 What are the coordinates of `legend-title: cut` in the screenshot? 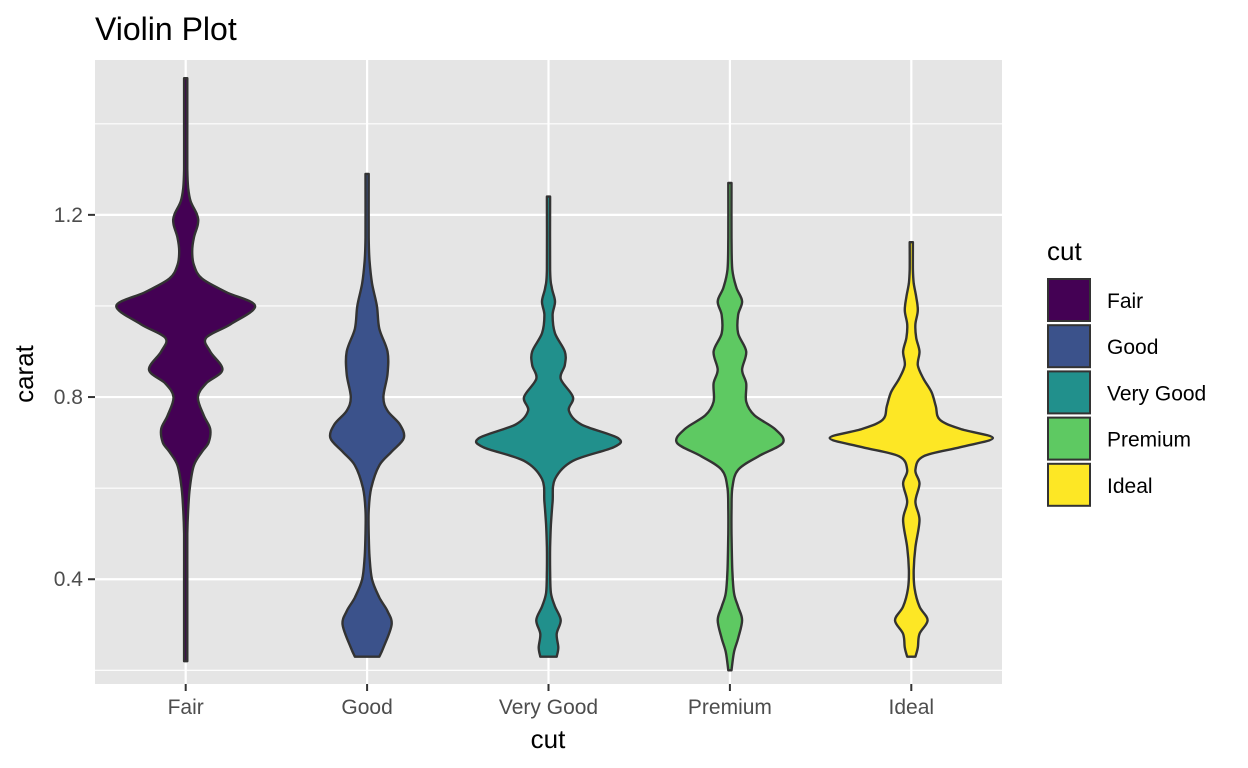 It's located at (1064, 251).